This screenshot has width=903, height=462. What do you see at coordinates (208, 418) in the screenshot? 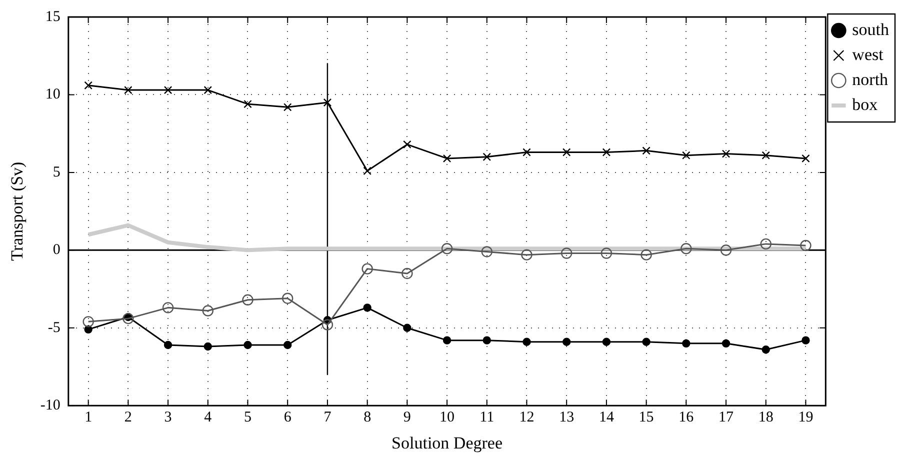
I see `x-tick-label: 4` at bounding box center [208, 418].